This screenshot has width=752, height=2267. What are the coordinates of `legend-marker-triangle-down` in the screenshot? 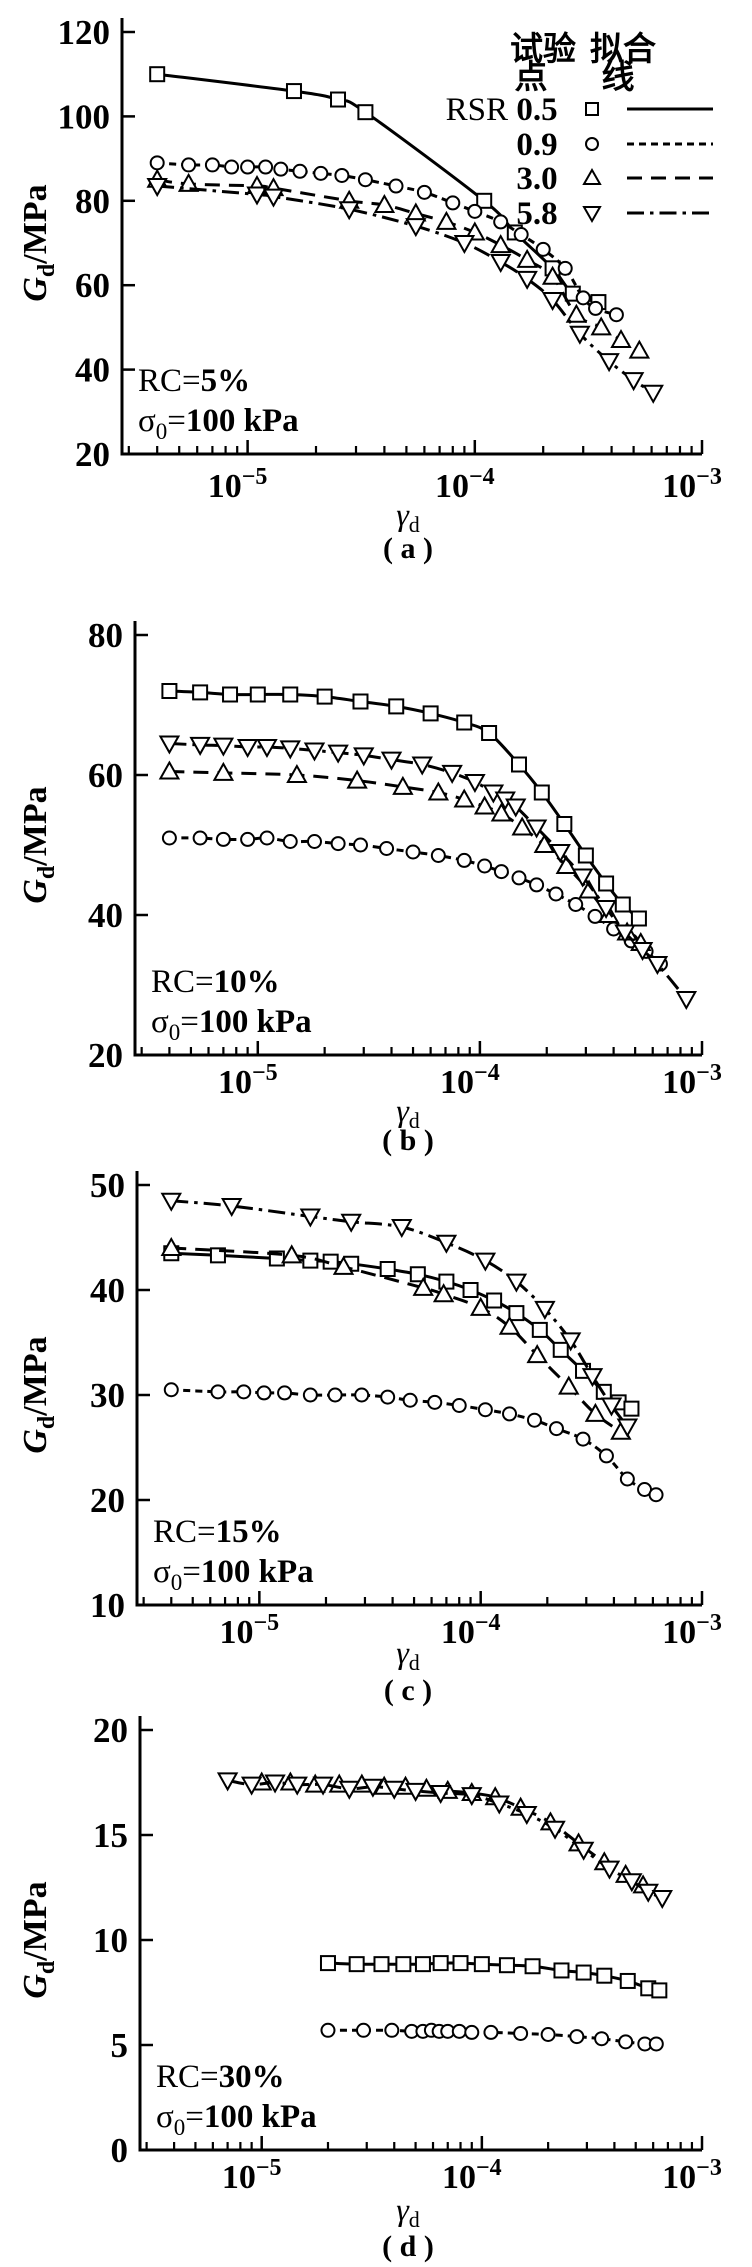 It's located at (592, 215).